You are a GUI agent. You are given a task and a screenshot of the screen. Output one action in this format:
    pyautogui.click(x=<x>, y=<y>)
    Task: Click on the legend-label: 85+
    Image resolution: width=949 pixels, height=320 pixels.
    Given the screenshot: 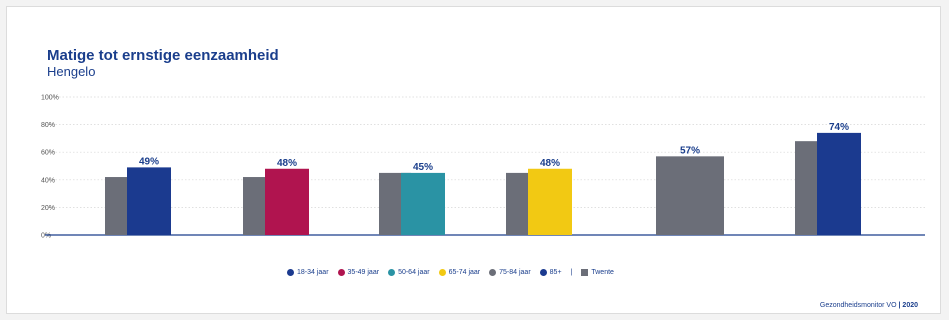 What is the action you would take?
    pyautogui.click(x=555, y=272)
    